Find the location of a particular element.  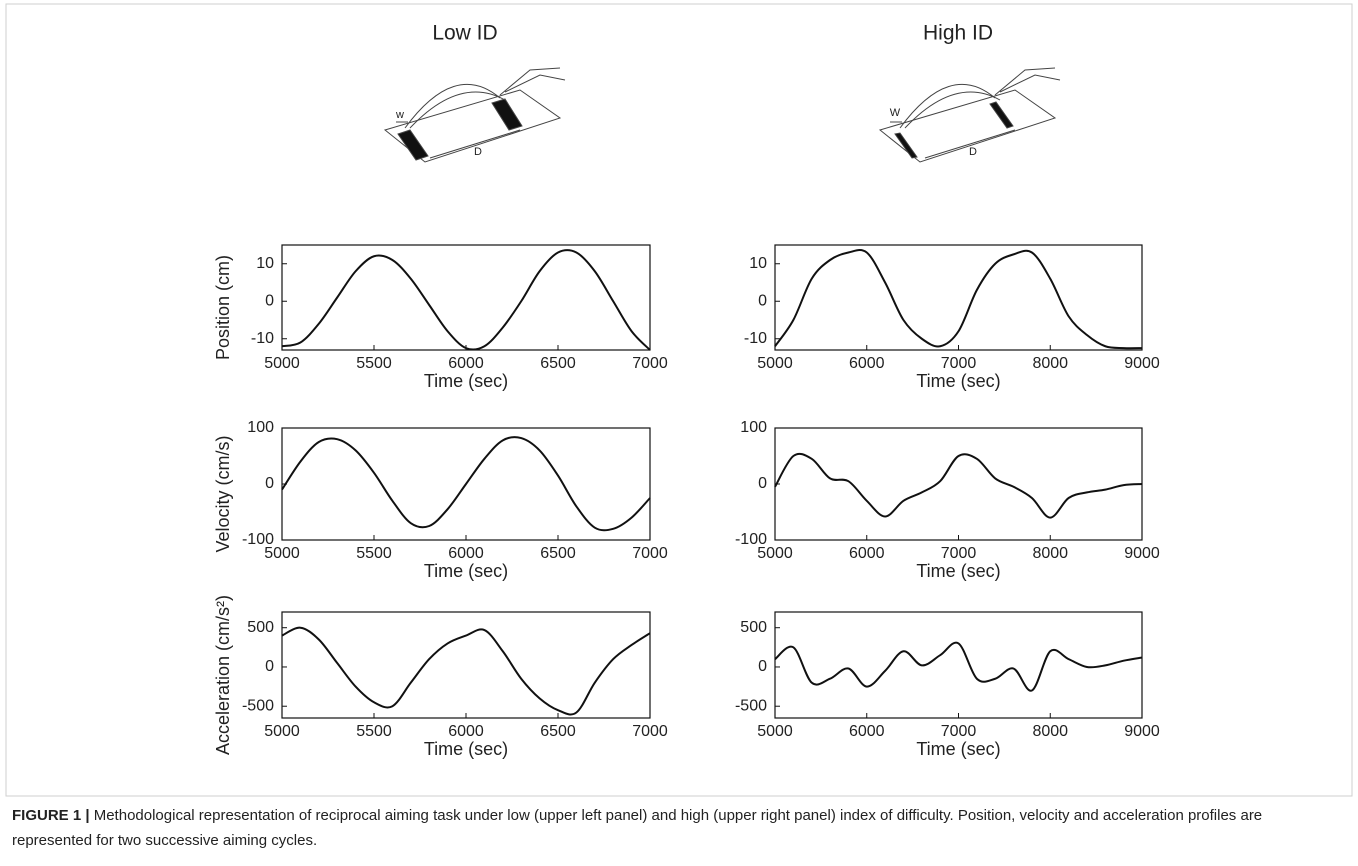

y-axis-label: Velocity (cm/s) is located at coordinates (223, 493).